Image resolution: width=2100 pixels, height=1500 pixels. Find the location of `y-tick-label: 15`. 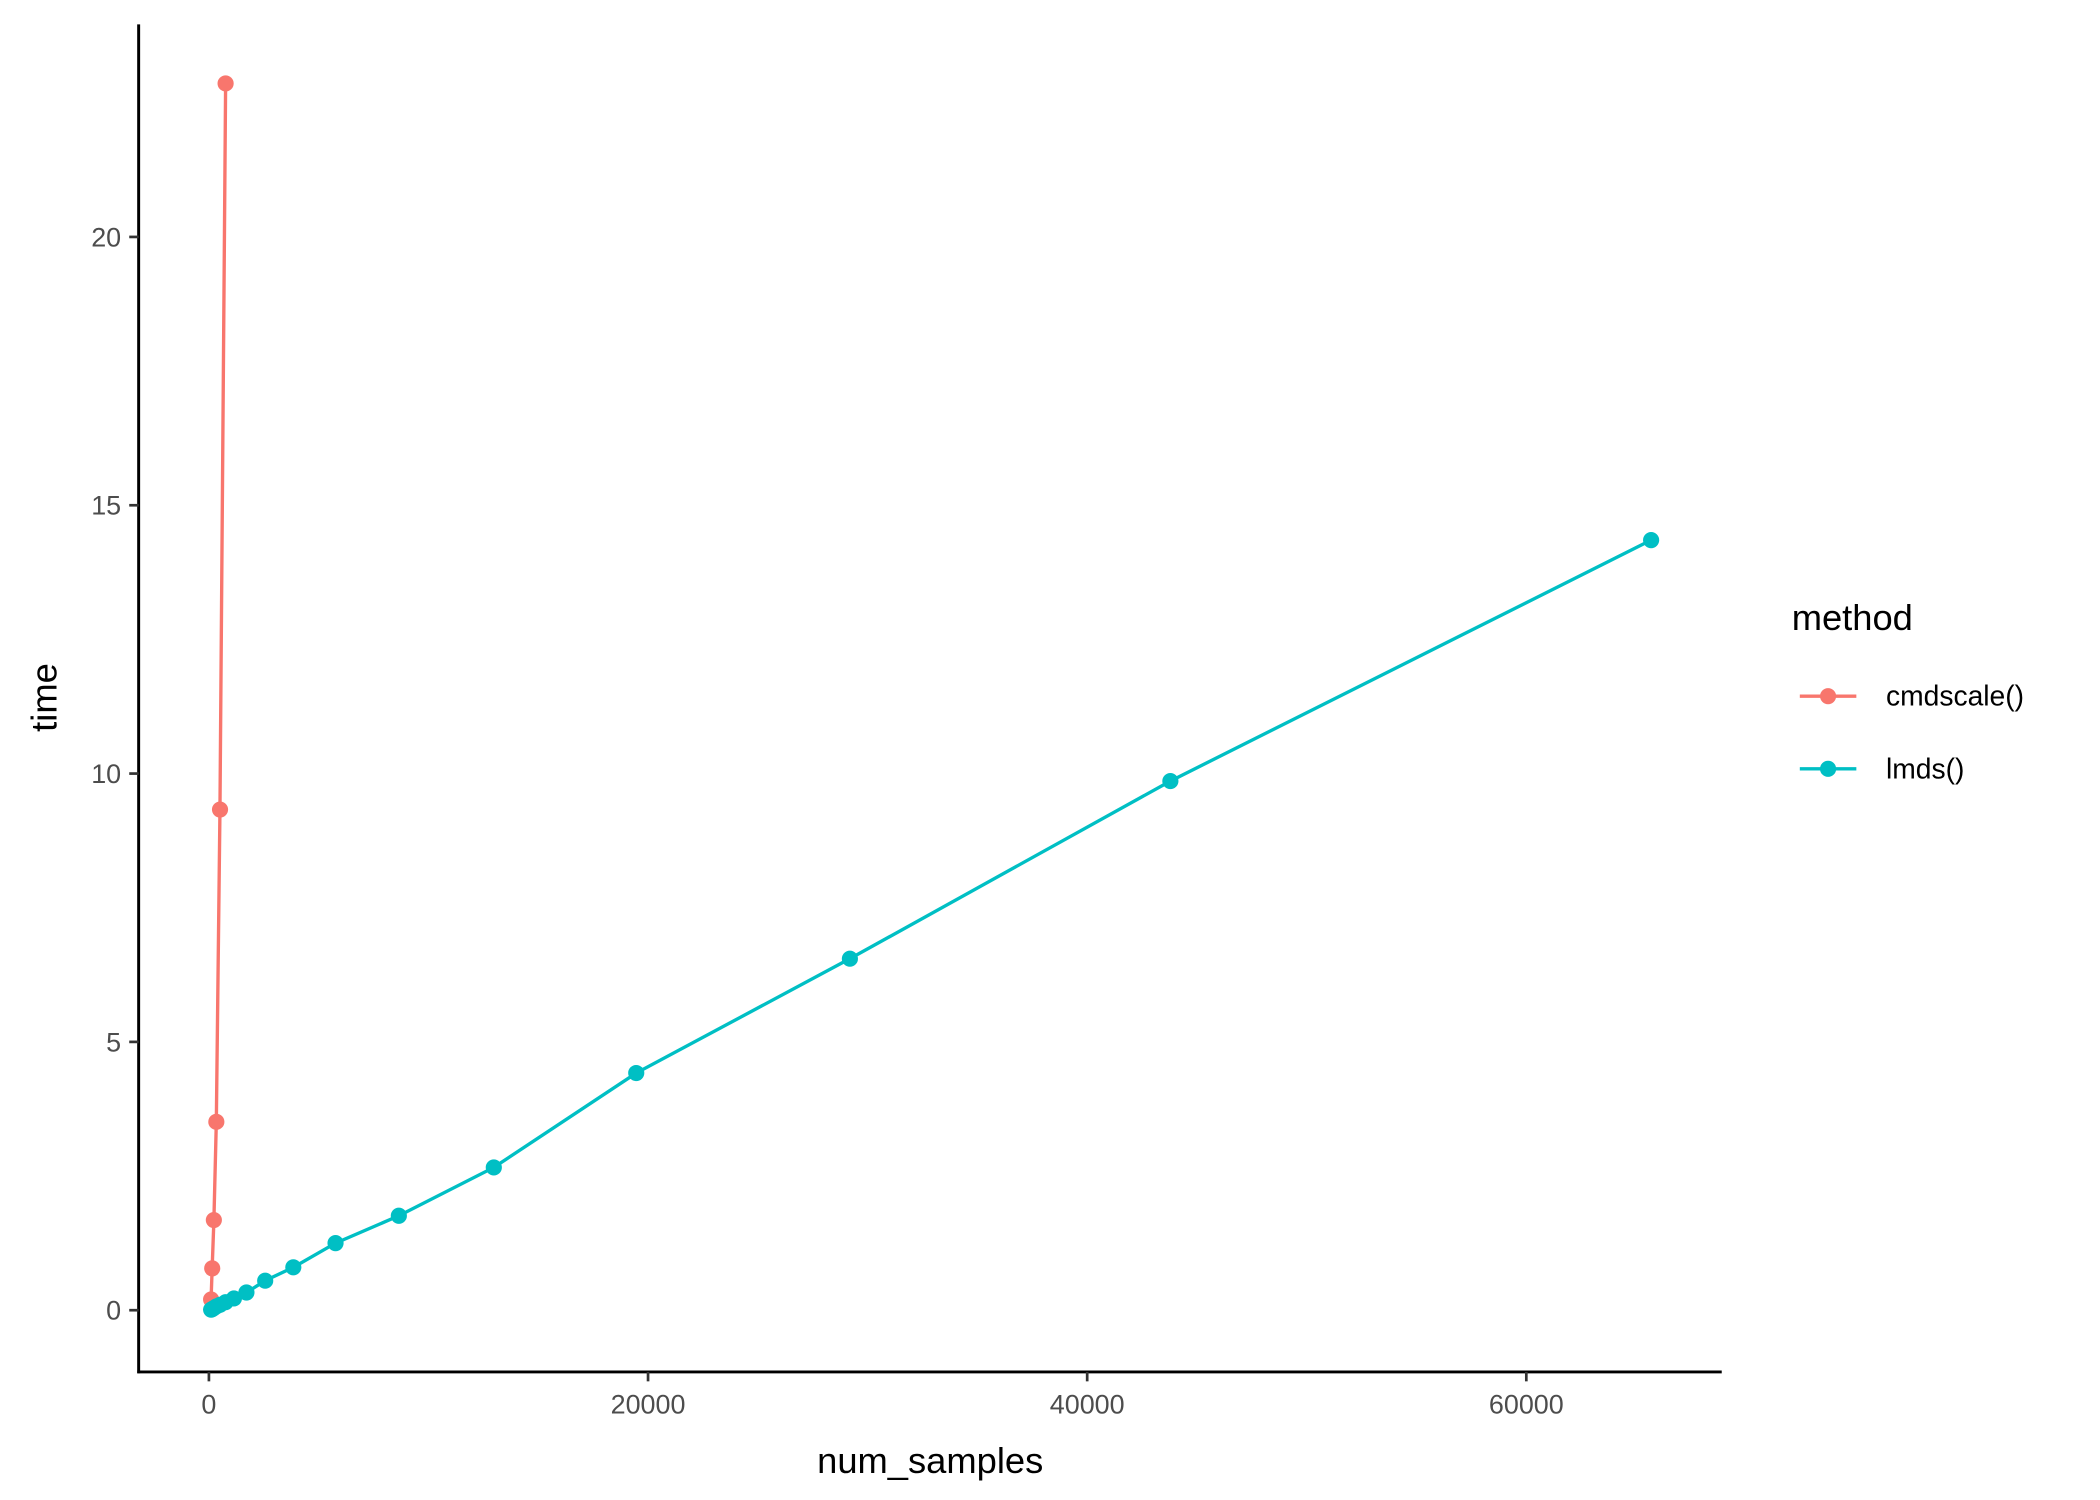

y-tick-label: 15 is located at coordinates (106, 506).